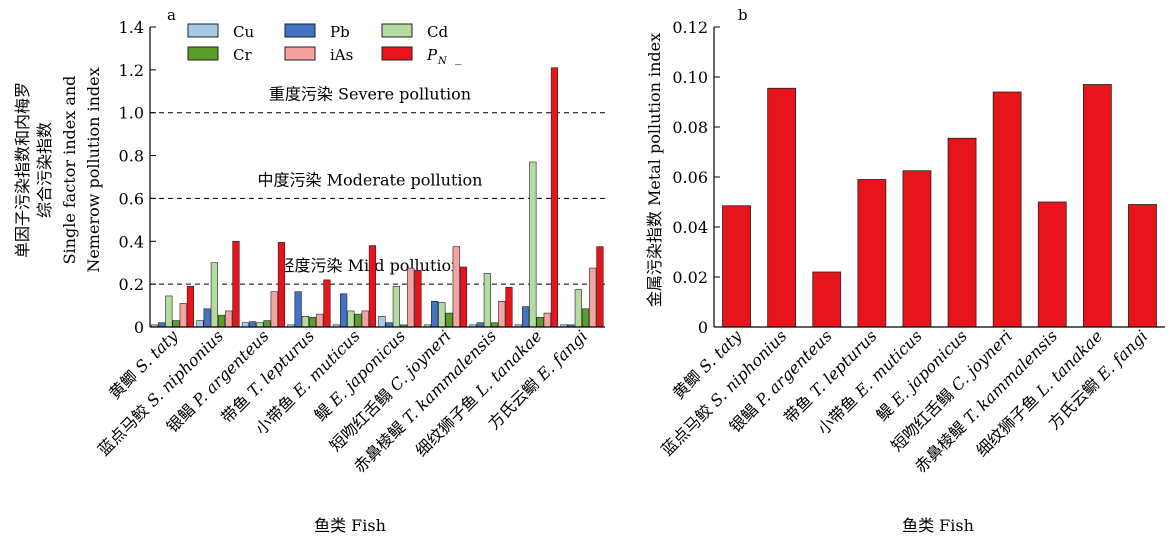 Image resolution: width=1172 pixels, height=540 pixels. I want to click on panel-a-ylabel-line-4: Nemerow pollution index, so click(93, 169).